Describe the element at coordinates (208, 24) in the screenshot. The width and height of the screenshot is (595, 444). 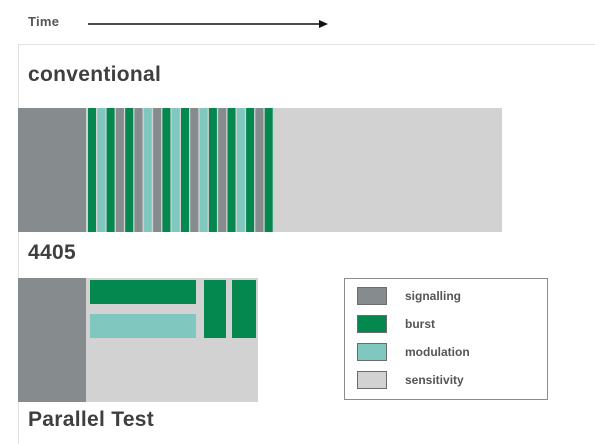
I see `time-arrow-icon` at that location.